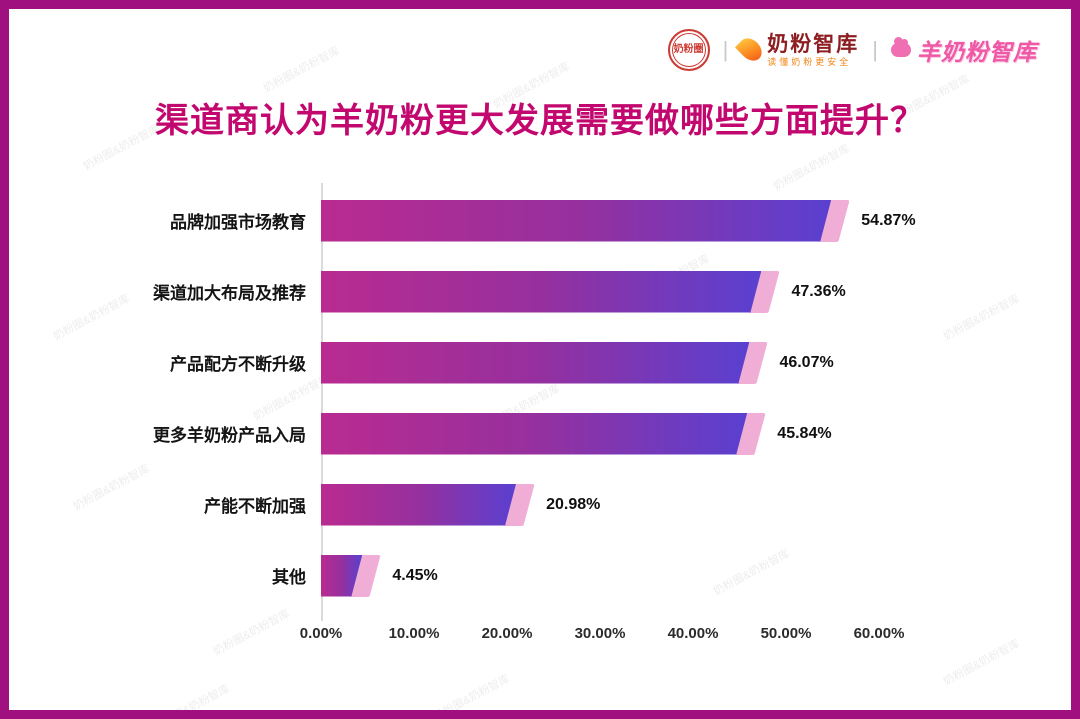 The image size is (1080, 719). What do you see at coordinates (507, 633) in the screenshot?
I see `x-tick-label: 20.00%` at bounding box center [507, 633].